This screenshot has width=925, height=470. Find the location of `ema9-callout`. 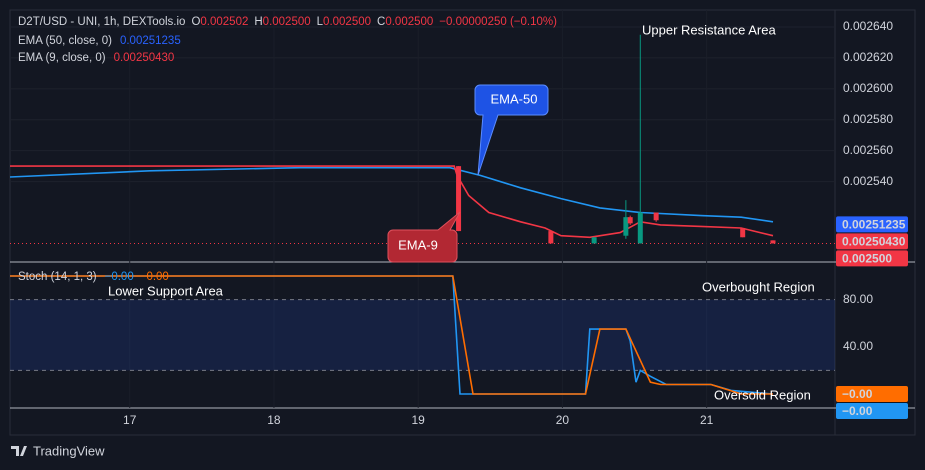

ema9-callout is located at coordinates (424, 237).